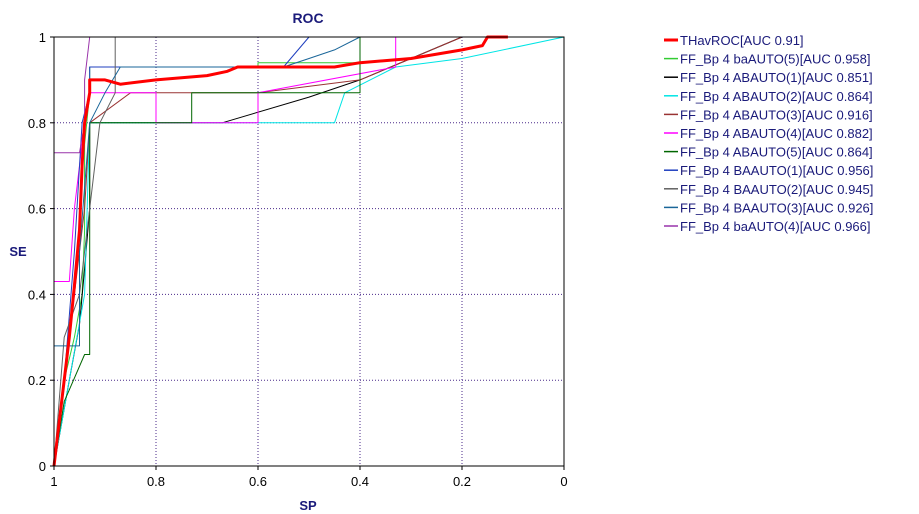 This screenshot has height=514, width=919. I want to click on x-tick-label: 1, so click(53, 481).